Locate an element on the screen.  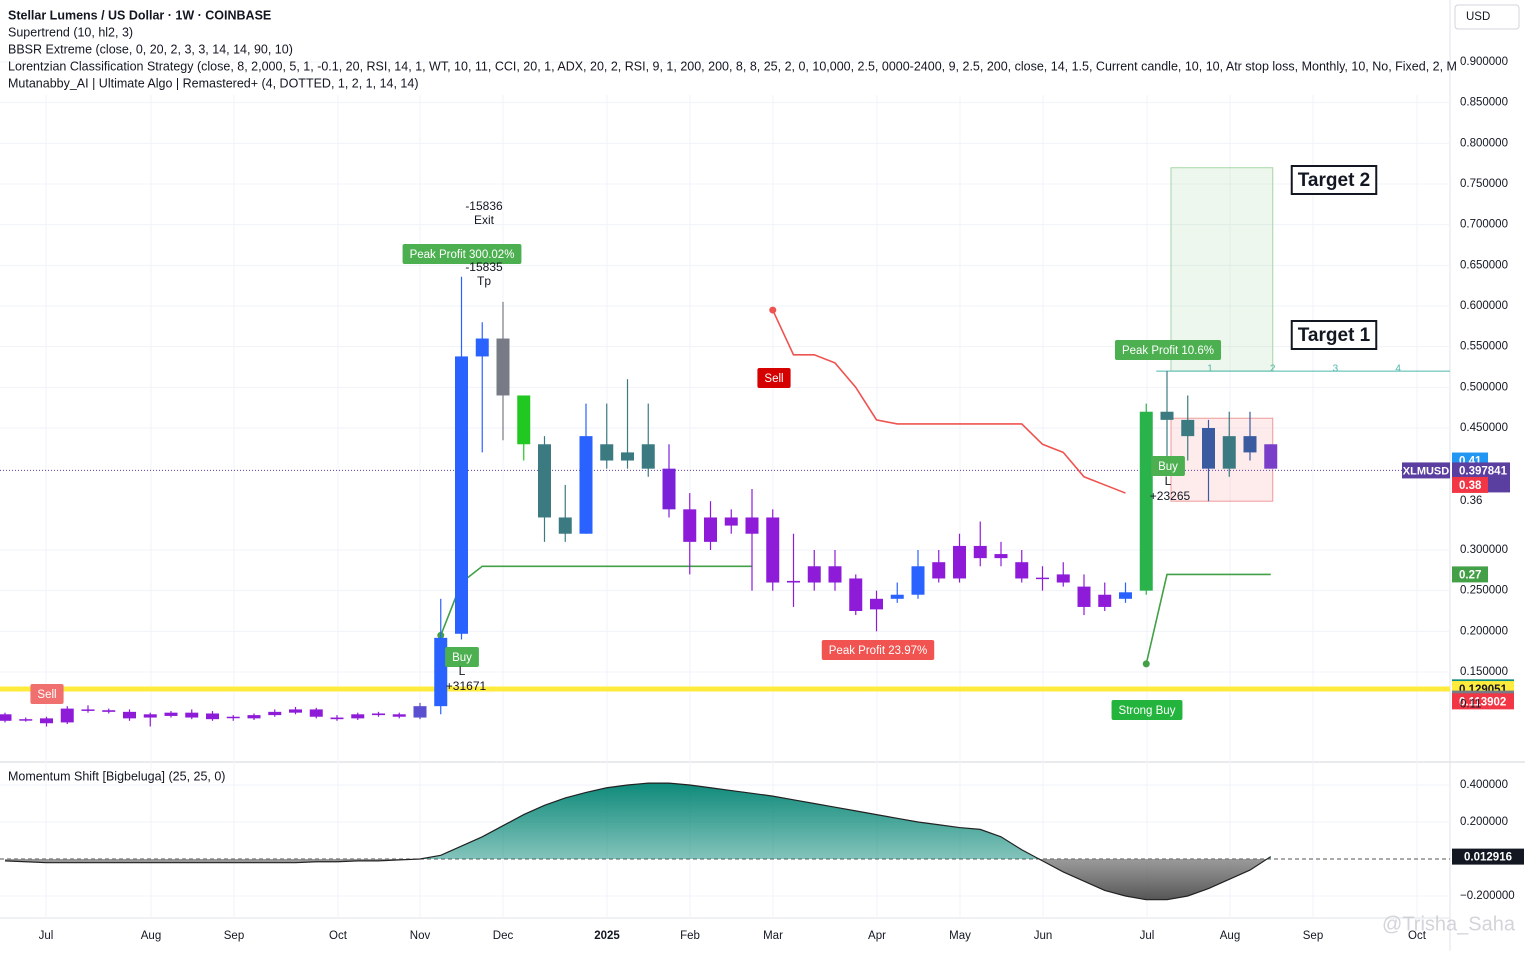
annotation: -15836 is located at coordinates (484, 206).